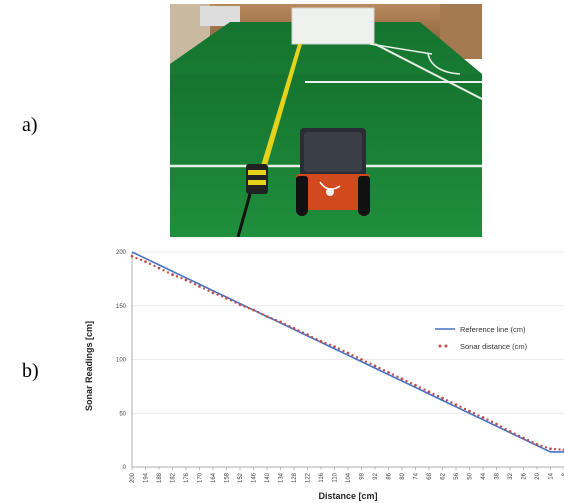 The height and width of the screenshot is (503, 564). What do you see at coordinates (174, 477) in the screenshot?
I see `x-tick-label: 182` at bounding box center [174, 477].